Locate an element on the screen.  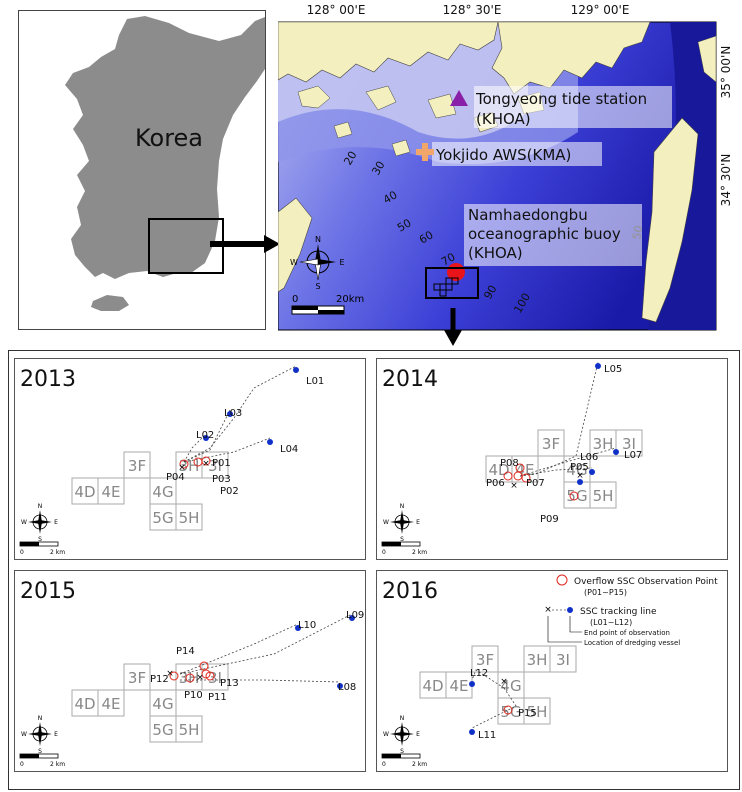
compass-rose: N S W E is located at coordinates (317, 263).